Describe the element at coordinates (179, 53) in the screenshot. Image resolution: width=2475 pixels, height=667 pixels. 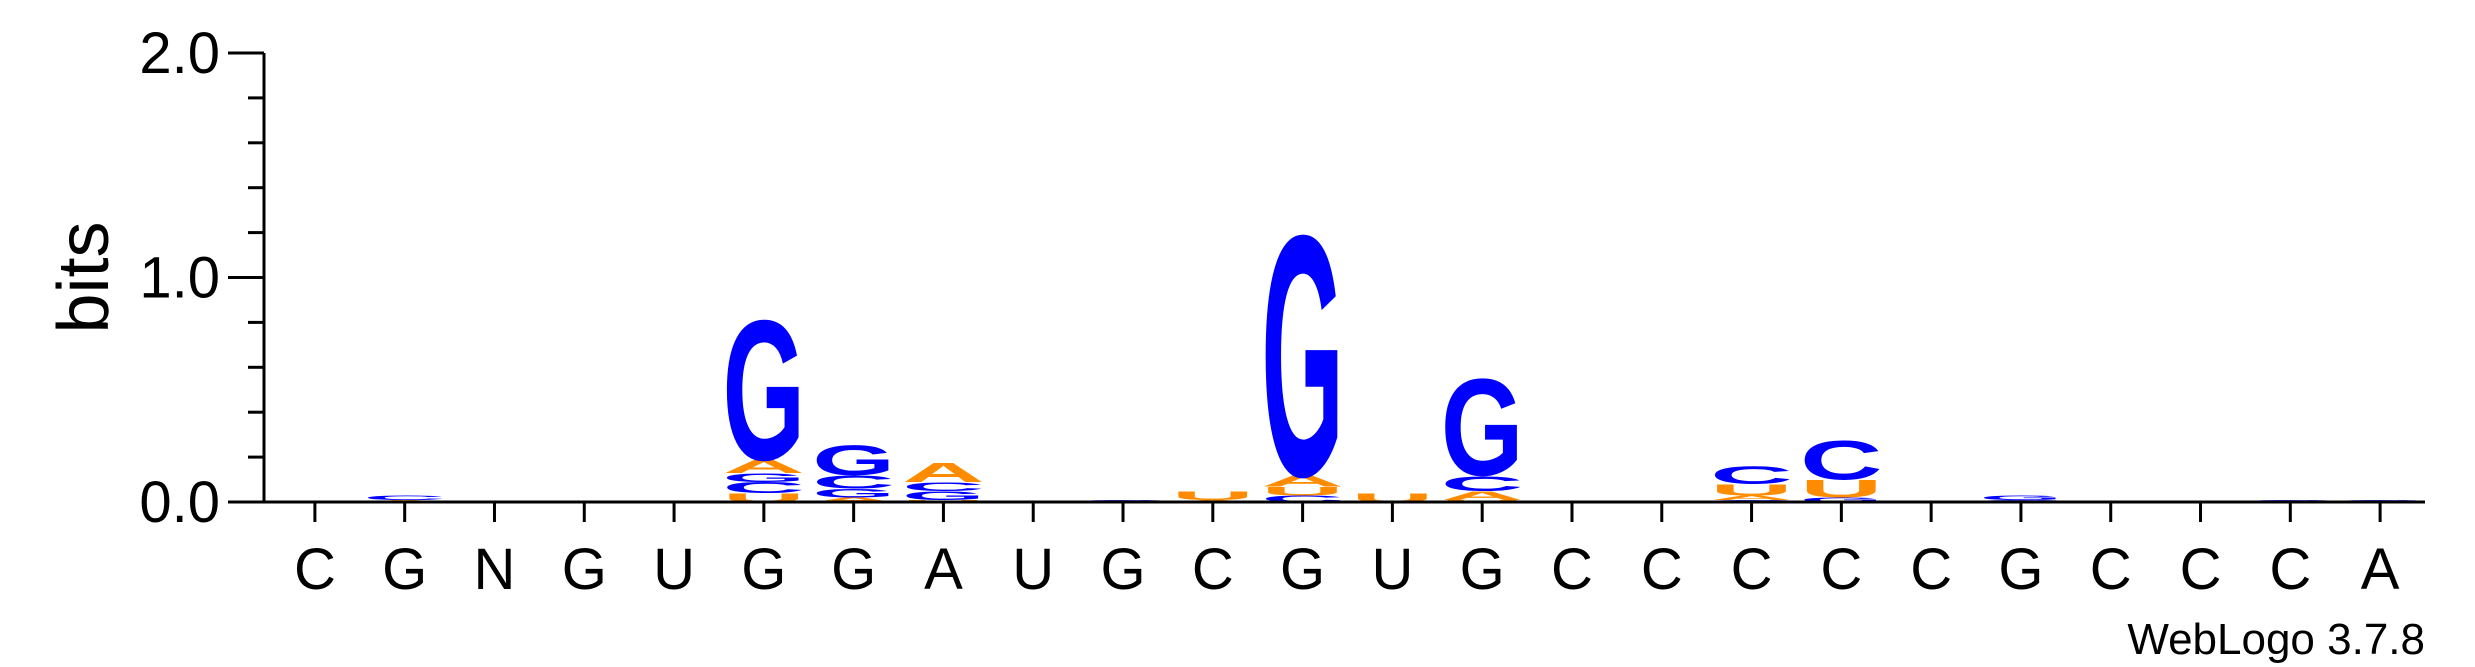
I see `y-tick-label: 2.0` at that location.